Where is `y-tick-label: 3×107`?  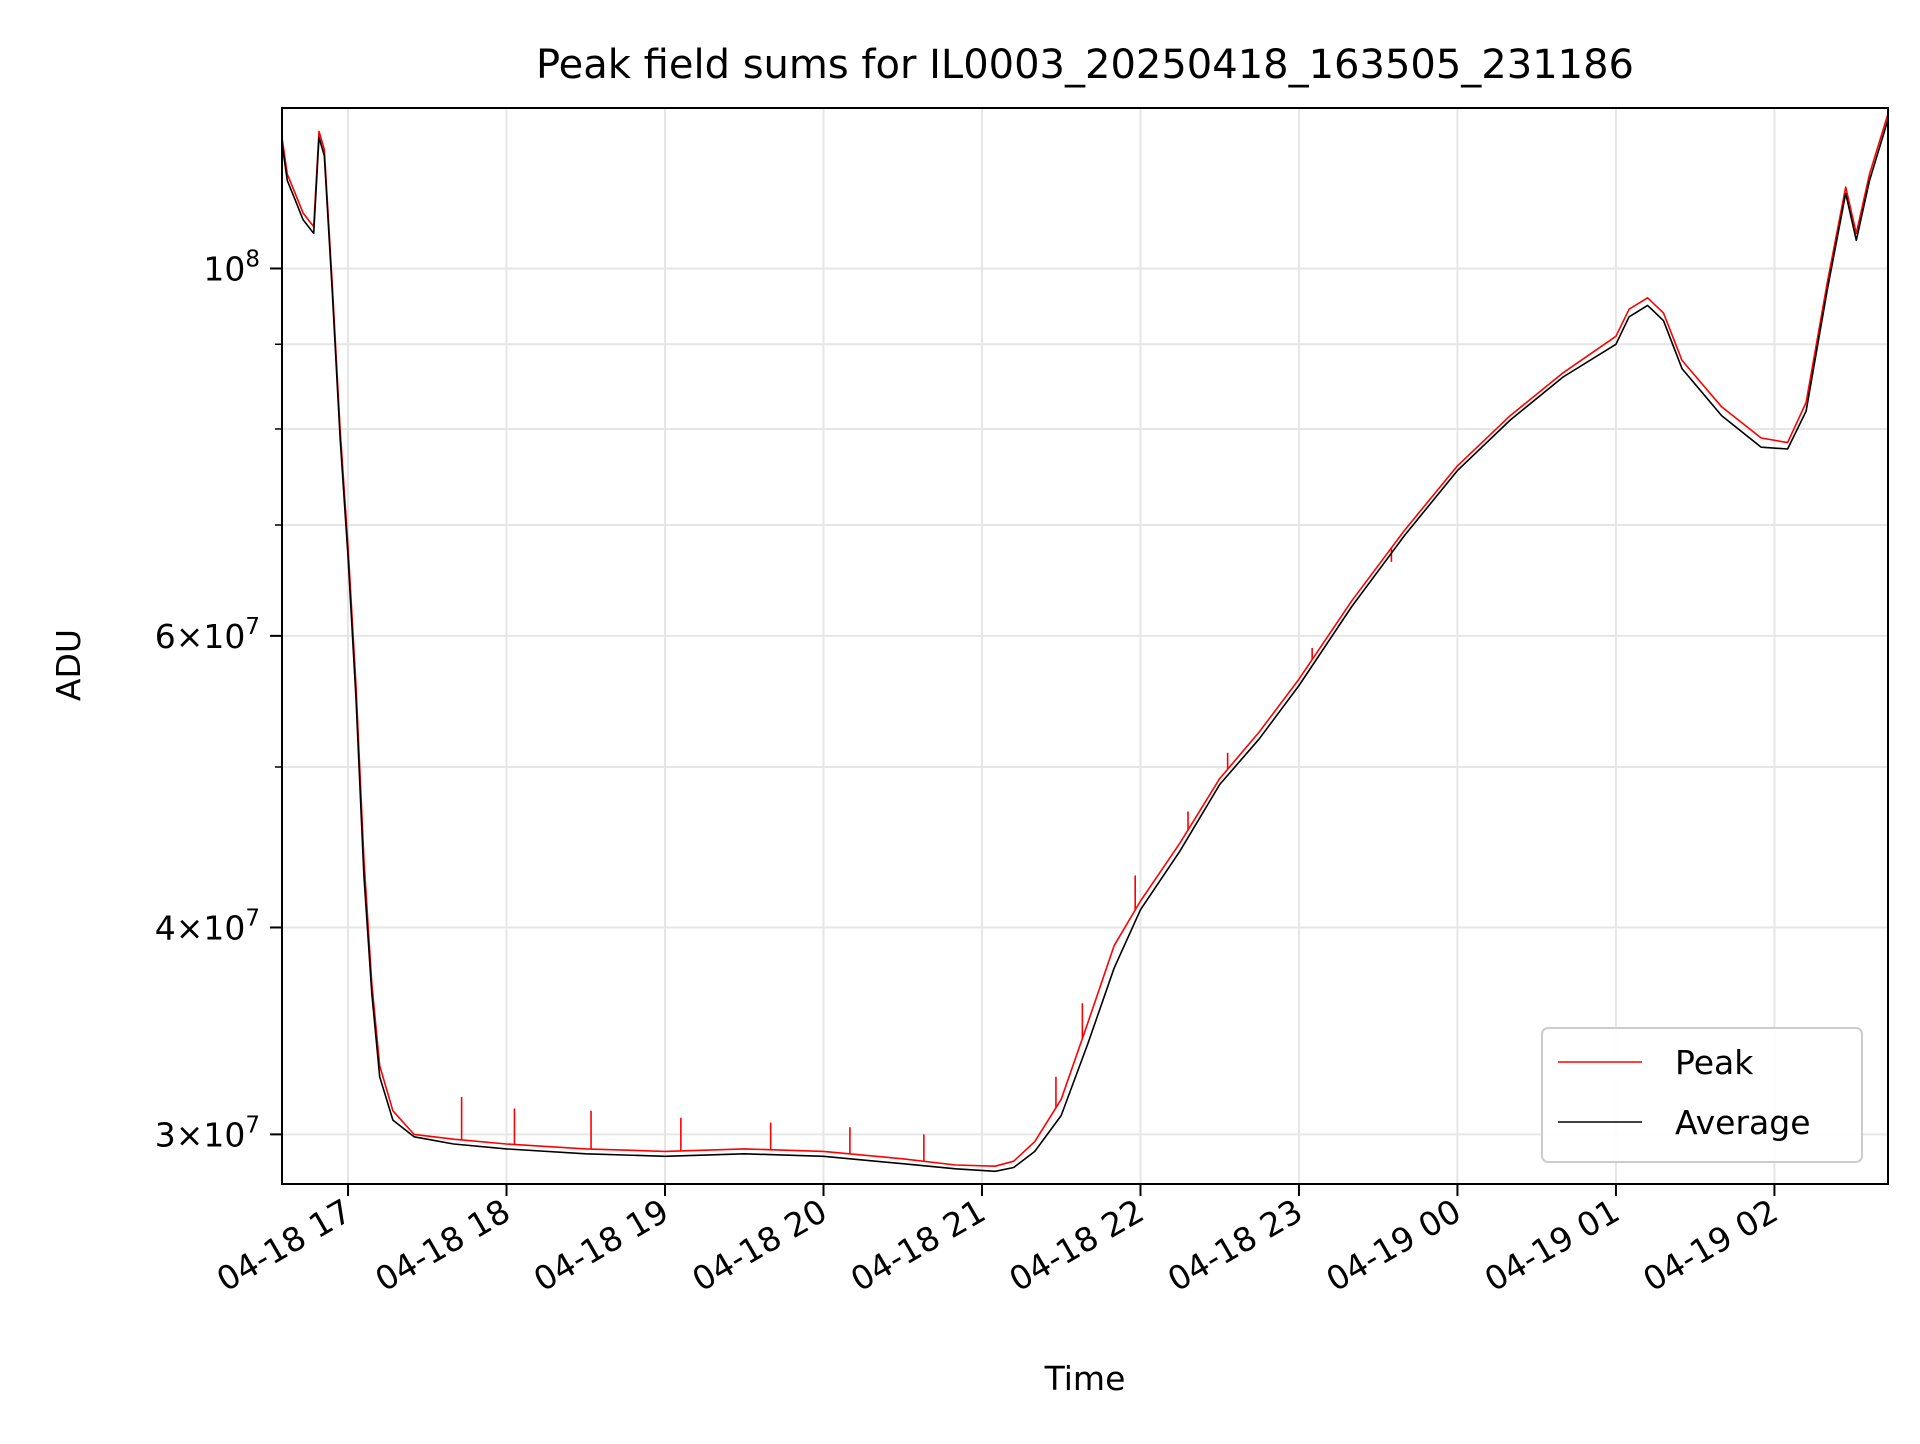 y-tick-label: 3×107 is located at coordinates (207, 1133).